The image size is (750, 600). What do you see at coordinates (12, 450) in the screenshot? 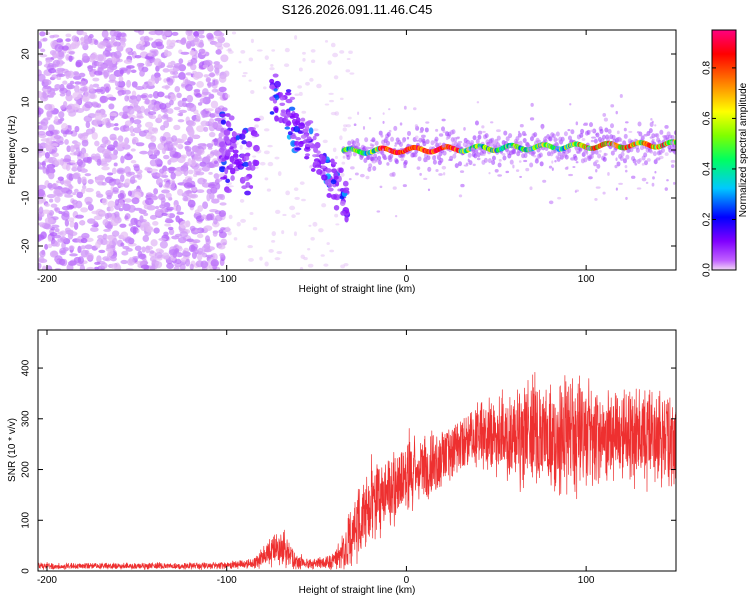
I see `snr-y-label: SNR (10 * v/v)` at bounding box center [12, 450].